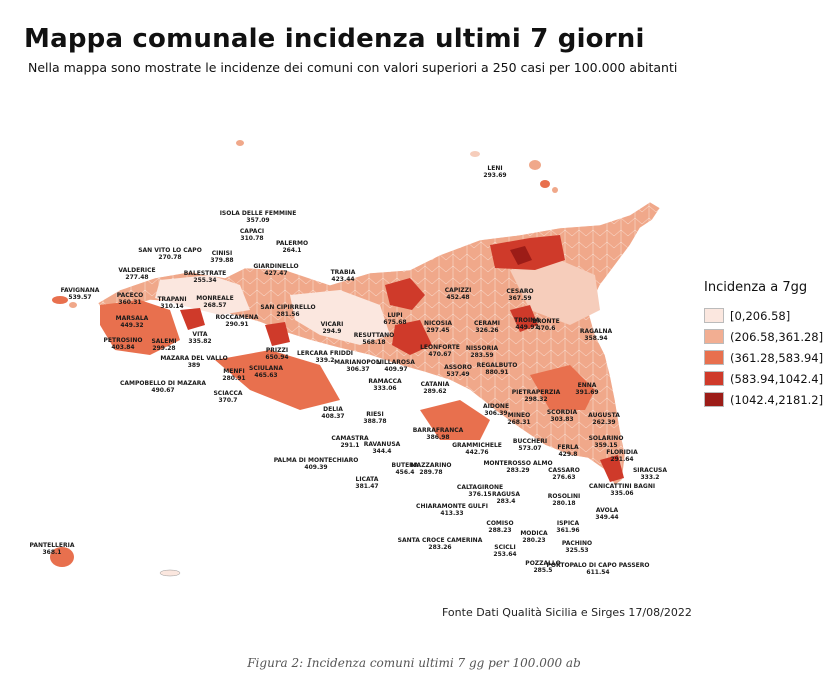 The width and height of the screenshot is (828, 697). Describe the element at coordinates (130, 299) in the screenshot. I see `municipality-label: PACECO 360.31` at that location.